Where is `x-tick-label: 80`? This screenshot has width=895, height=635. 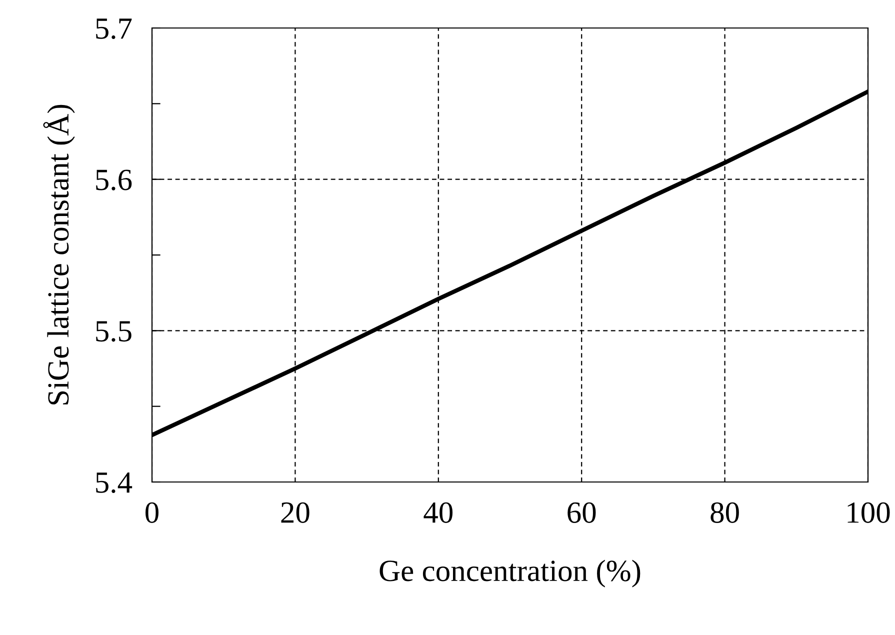 x-tick-label: 80 is located at coordinates (724, 512).